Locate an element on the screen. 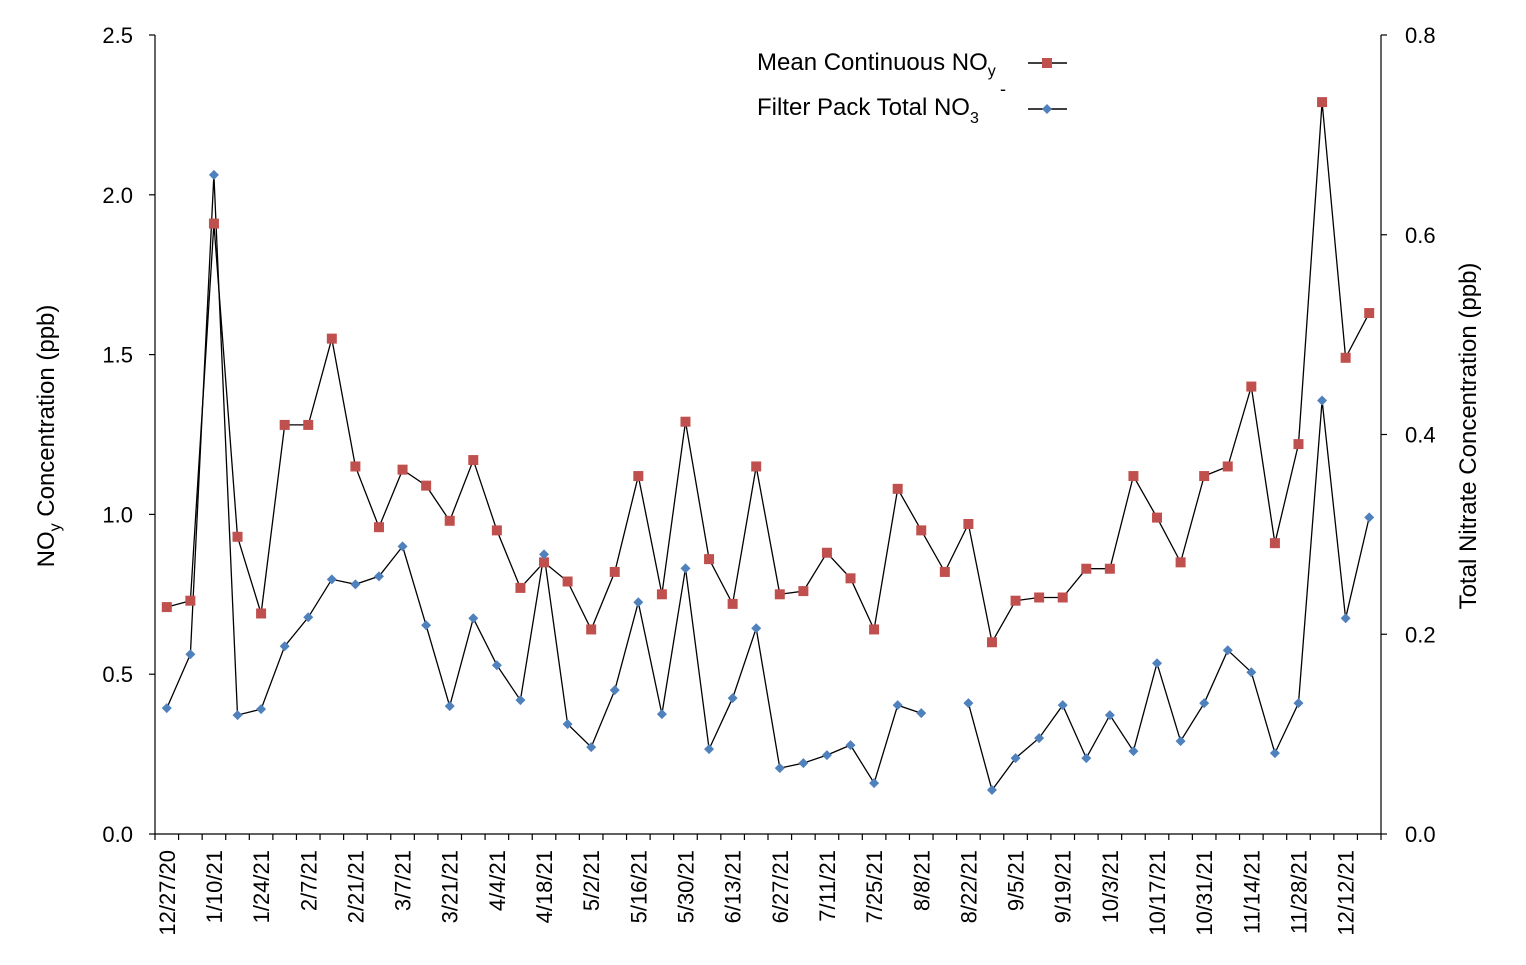 The width and height of the screenshot is (1526, 965). x-tick-label: 6/13/21 is located at coordinates (733, 886).